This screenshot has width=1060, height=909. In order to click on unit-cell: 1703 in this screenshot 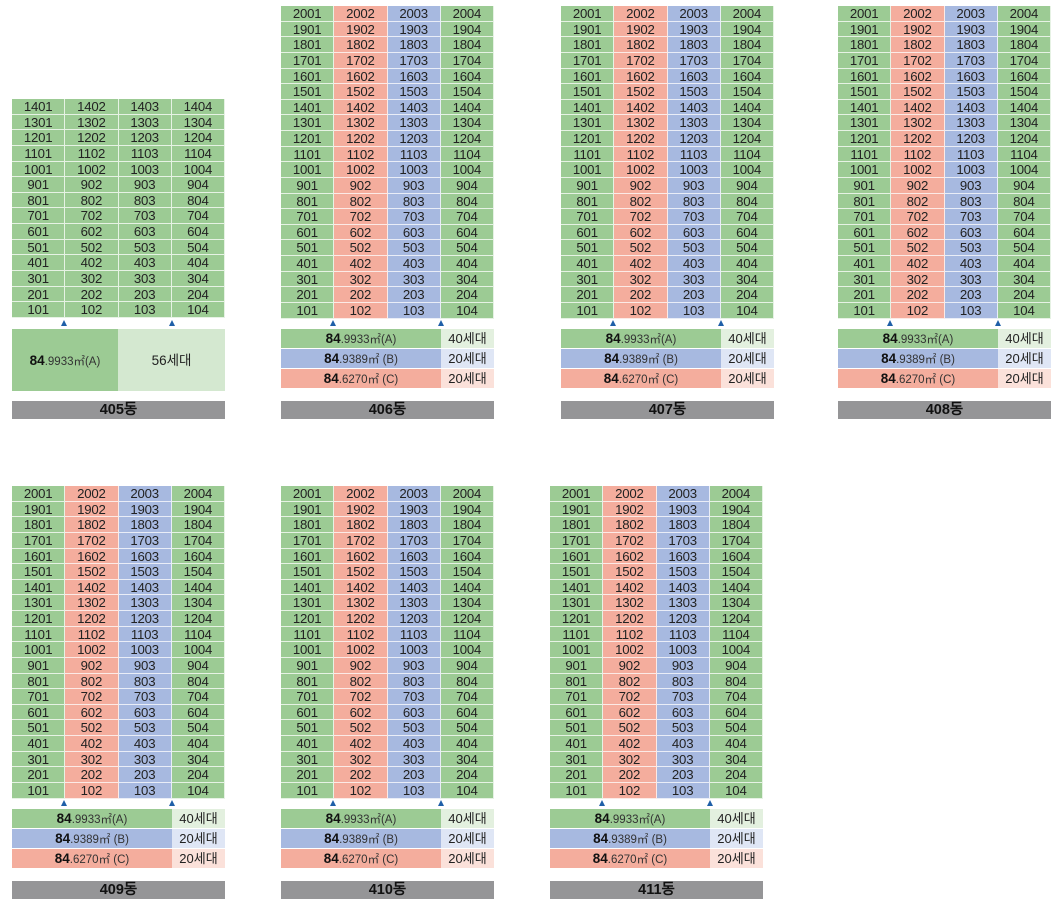, I will do `click(694, 60)`.